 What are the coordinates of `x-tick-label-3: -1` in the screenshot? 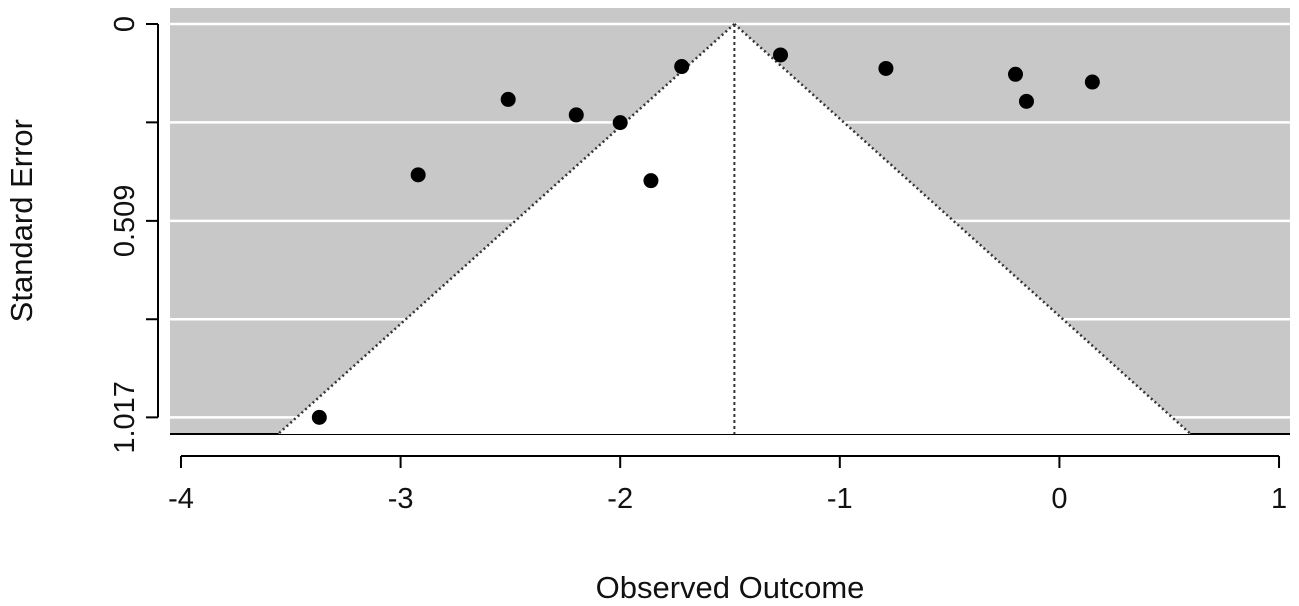 It's located at (840, 499).